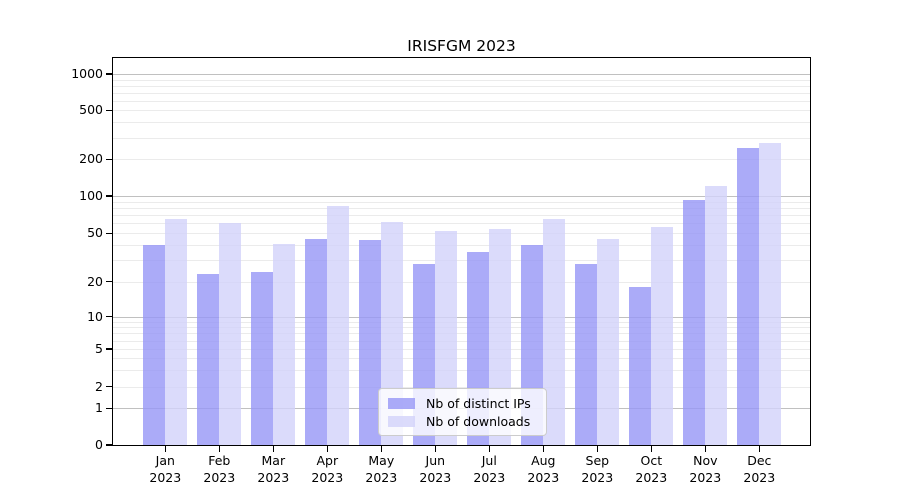  I want to click on bar-distinct-ips-dec-2023, so click(748, 296).